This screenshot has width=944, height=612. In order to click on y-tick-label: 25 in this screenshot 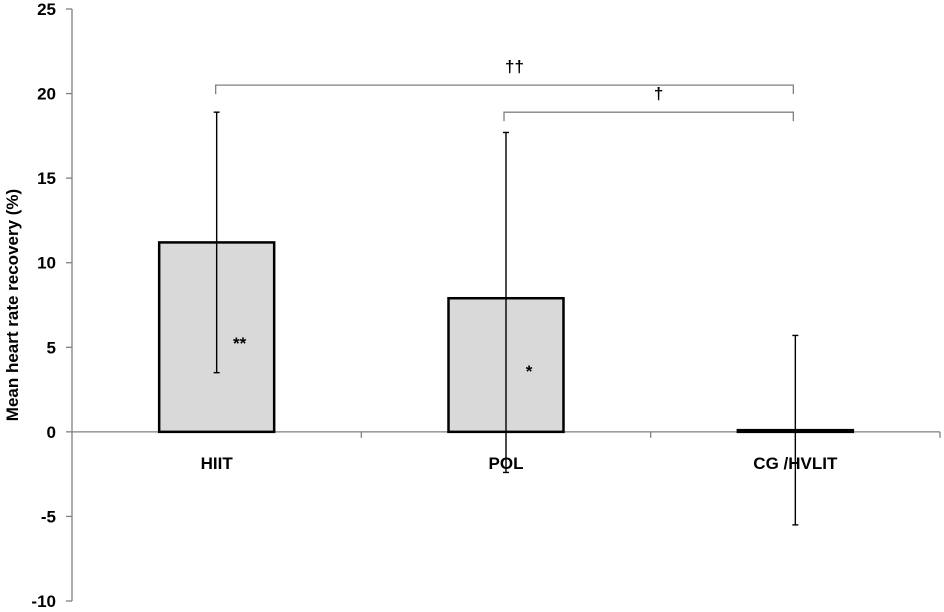, I will do `click(46, 9)`.